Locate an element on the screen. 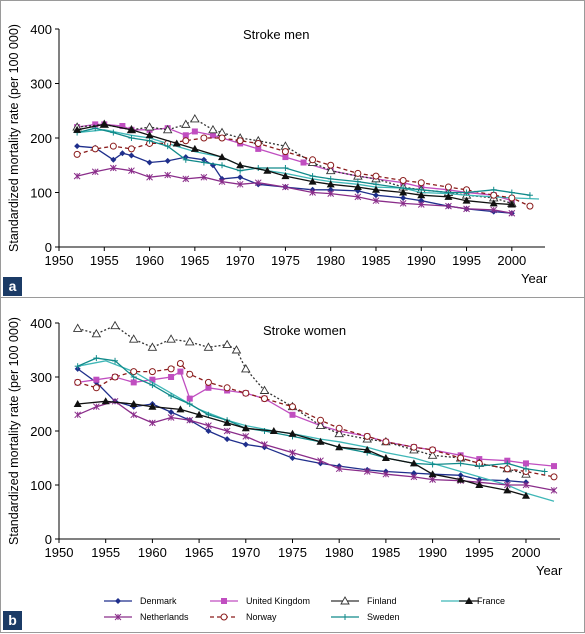  panel-divider is located at coordinates (293, 297).